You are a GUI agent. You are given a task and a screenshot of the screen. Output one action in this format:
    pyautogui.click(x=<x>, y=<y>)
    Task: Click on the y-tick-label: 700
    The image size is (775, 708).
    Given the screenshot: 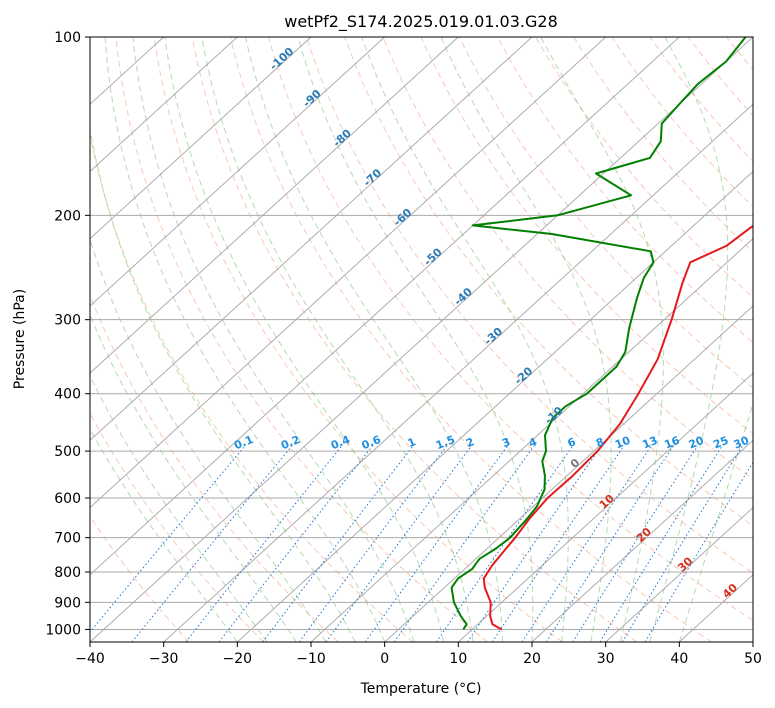 What is the action you would take?
    pyautogui.click(x=67, y=539)
    